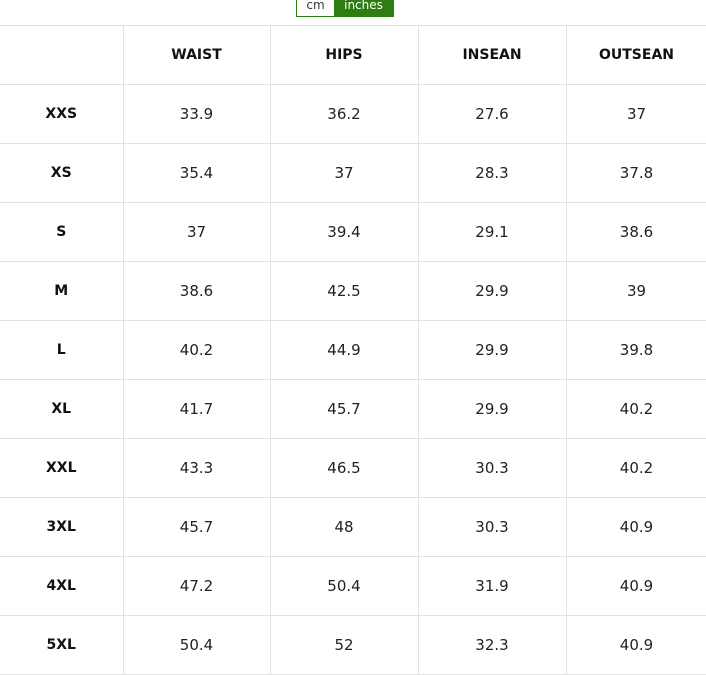  I want to click on measurement-cell: 37.8, so click(635, 173).